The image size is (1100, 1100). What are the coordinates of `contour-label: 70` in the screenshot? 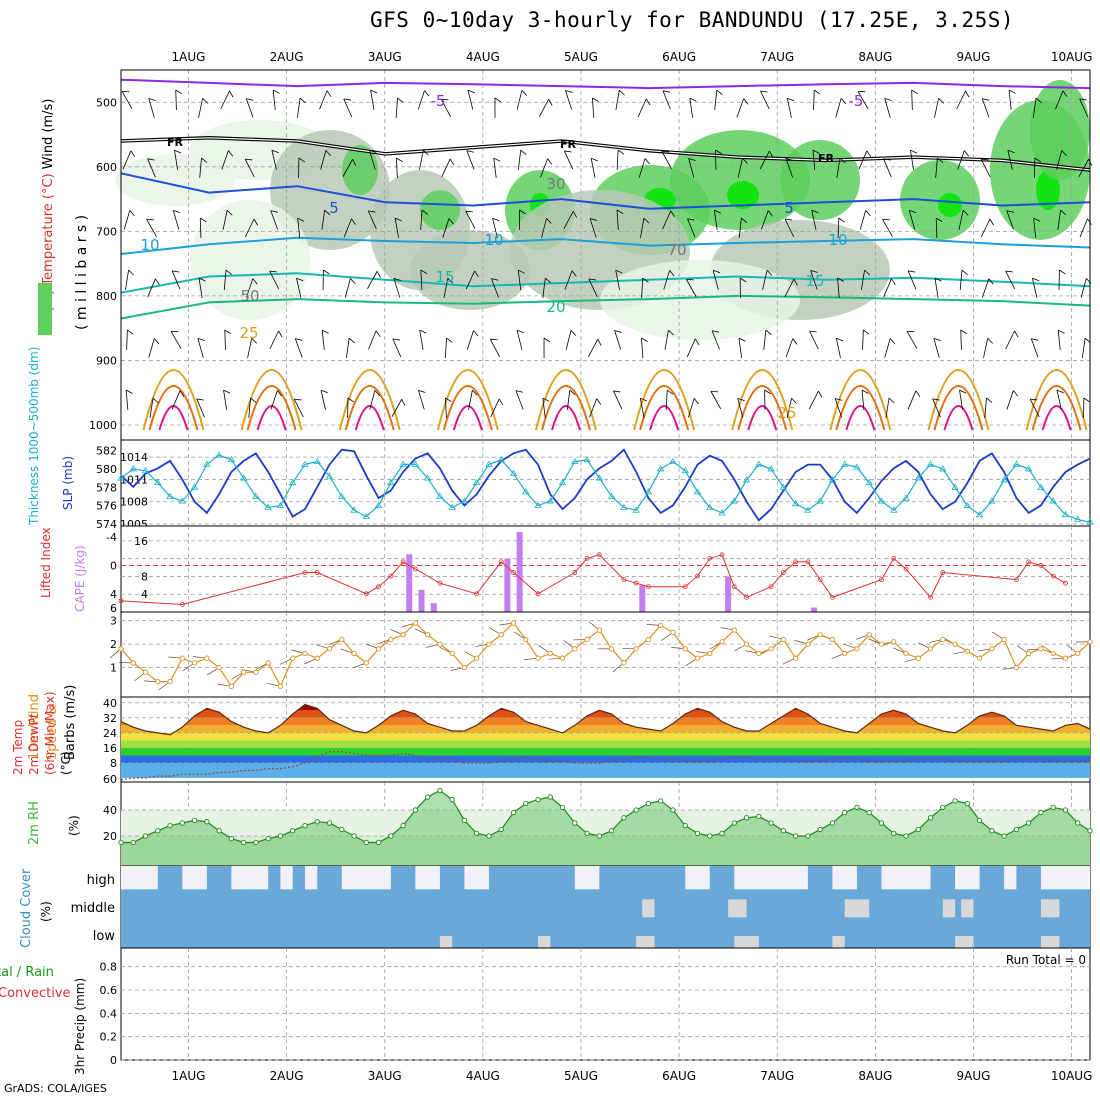 It's located at (676, 250).